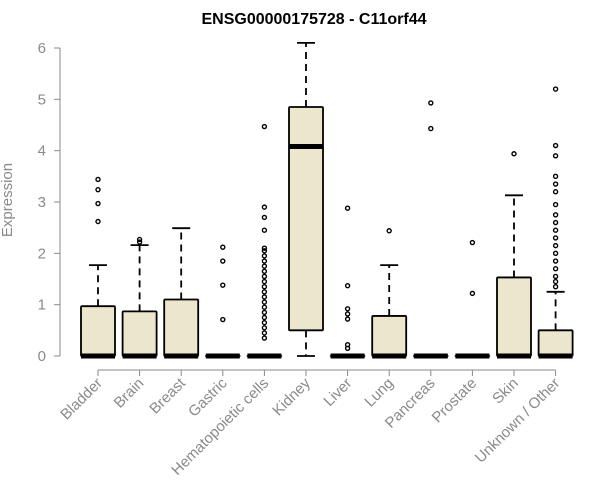 This screenshot has width=600, height=500. Describe the element at coordinates (81, 399) in the screenshot. I see `x-tick-label: Bladder` at that location.